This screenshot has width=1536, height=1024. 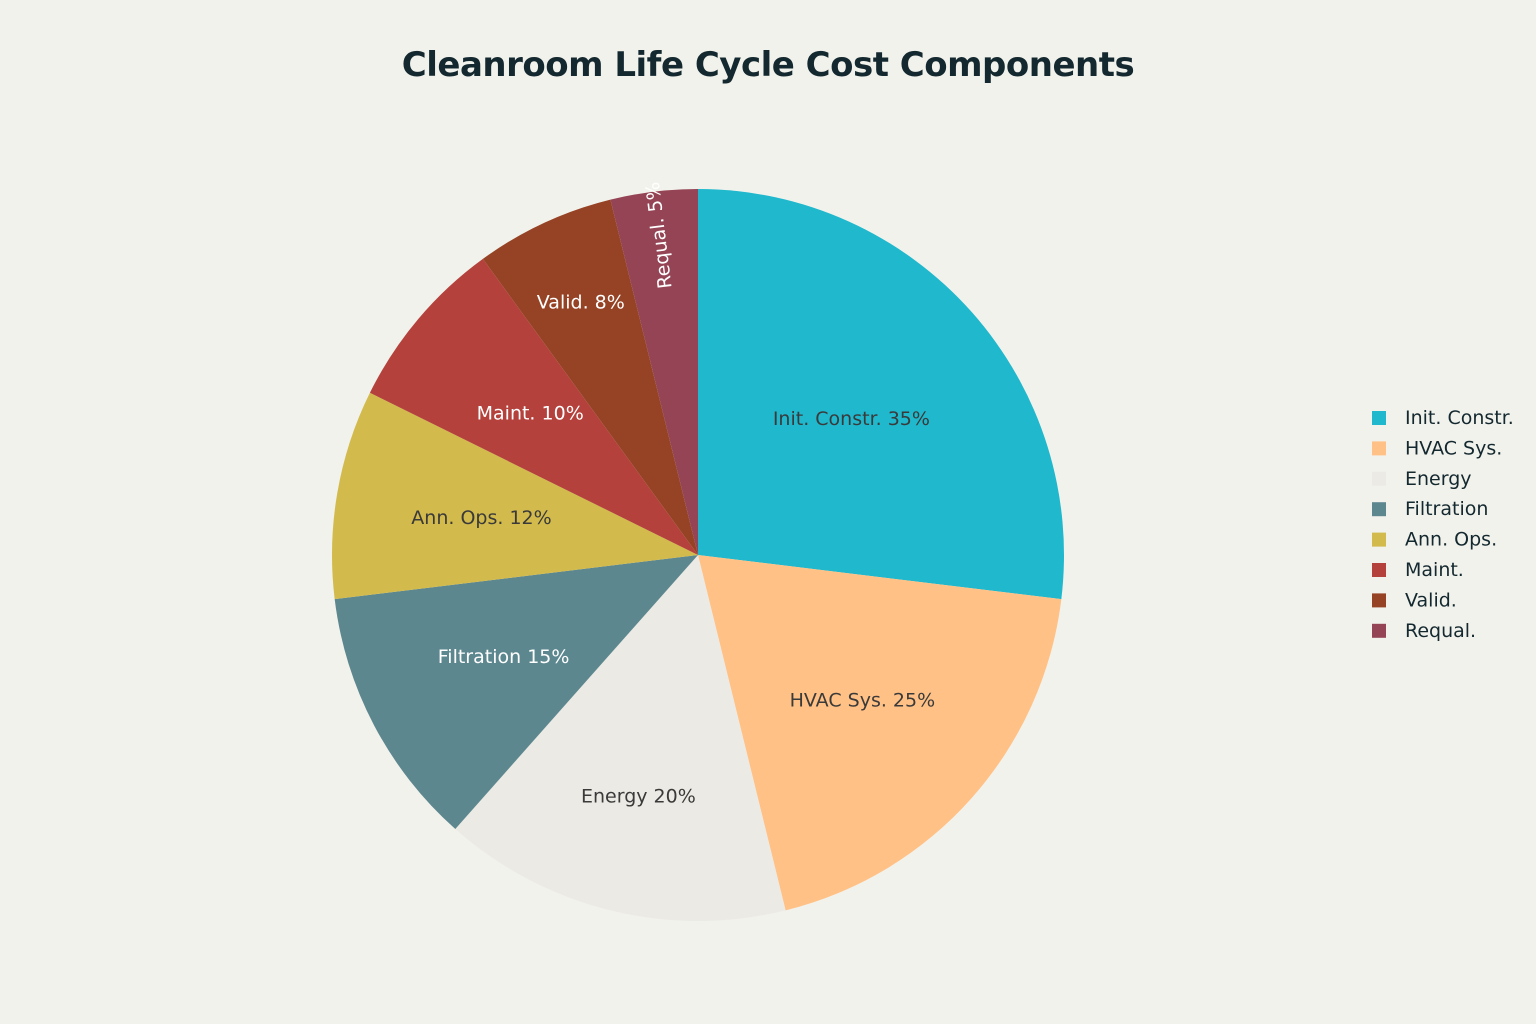 What do you see at coordinates (1446, 509) in the screenshot?
I see `legend-label: Filtration` at bounding box center [1446, 509].